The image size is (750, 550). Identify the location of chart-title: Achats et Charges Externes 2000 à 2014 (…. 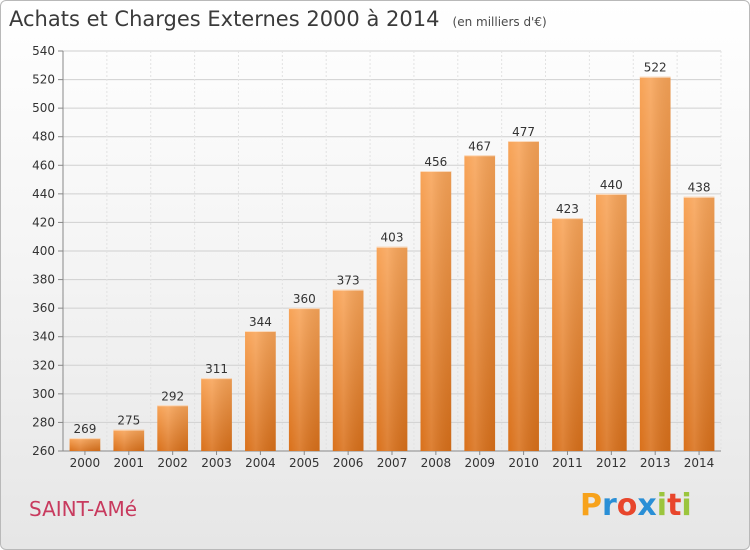
(278, 19).